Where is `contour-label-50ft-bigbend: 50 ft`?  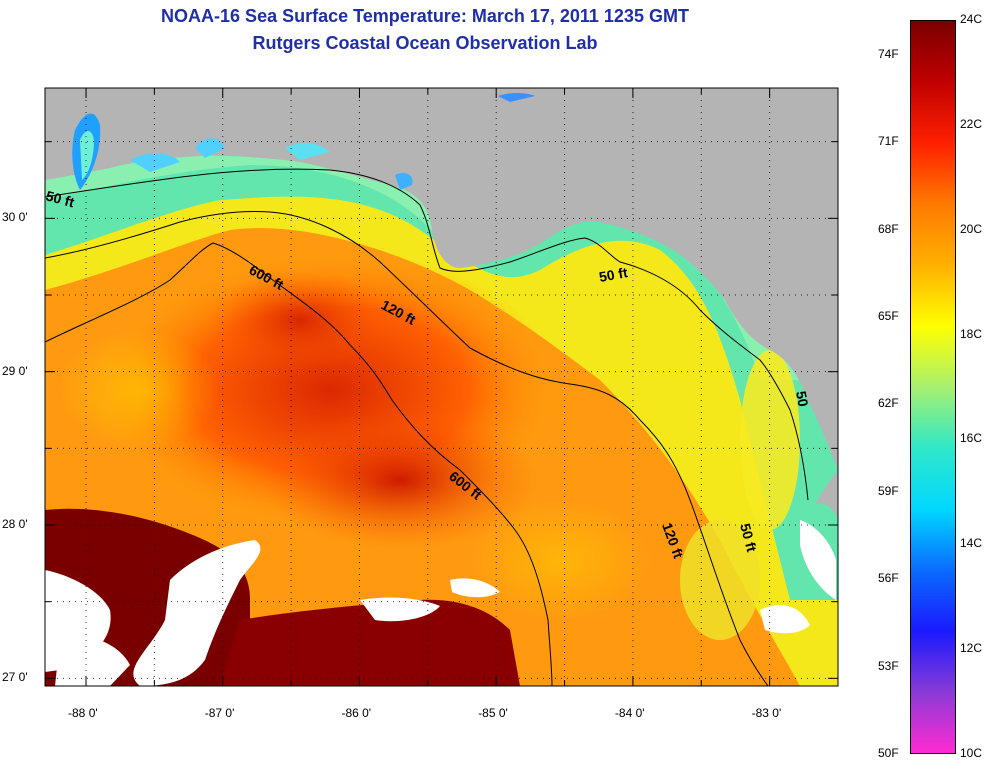 contour-label-50ft-bigbend: 50 ft is located at coordinates (613, 274).